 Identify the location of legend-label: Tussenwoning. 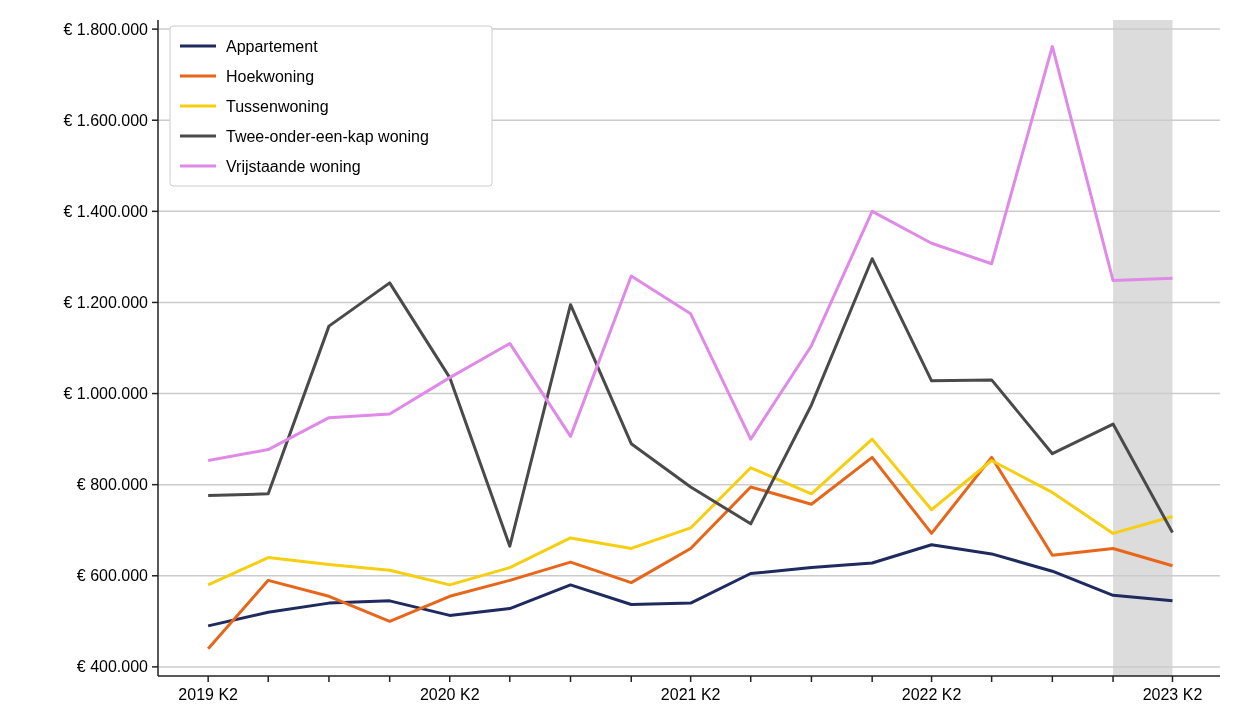
(277, 106).